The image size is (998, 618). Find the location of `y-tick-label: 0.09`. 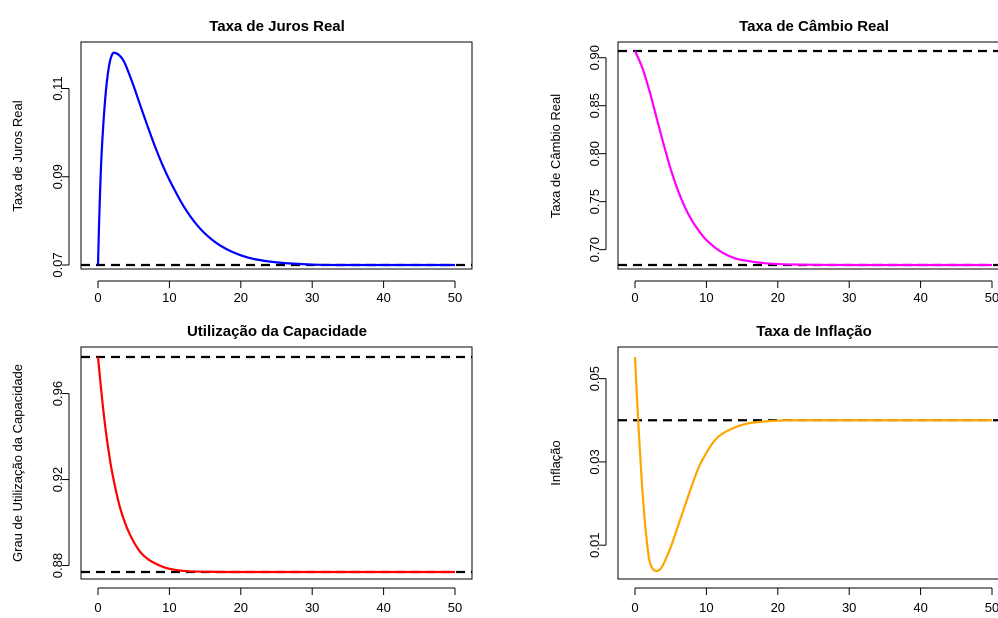

y-tick-label: 0.09 is located at coordinates (57, 176).